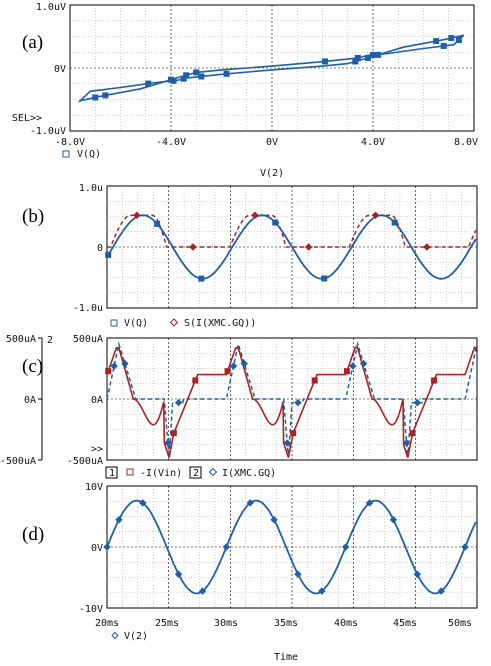 This screenshot has height=666, width=491. What do you see at coordinates (291, 401) in the screenshot?
I see `series-iin` at bounding box center [291, 401].